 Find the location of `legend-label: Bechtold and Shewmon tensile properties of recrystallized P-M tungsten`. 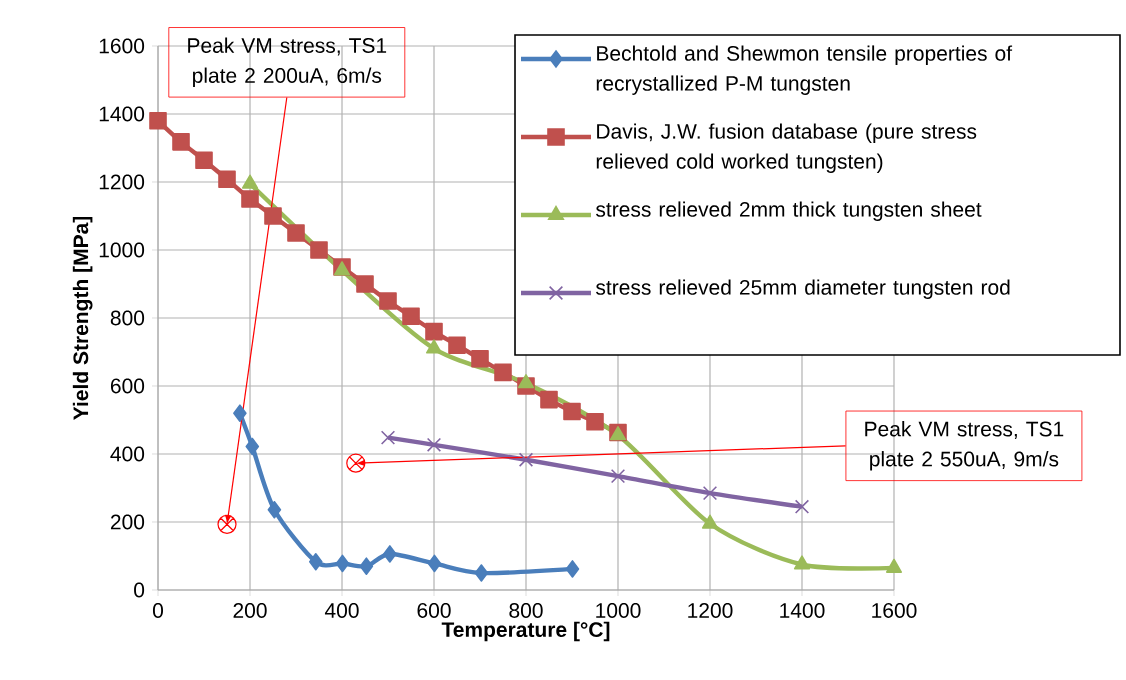

legend-label: Bechtold and Shewmon tensile properties of recrystallized P-M tungsten is located at coordinates (804, 70).